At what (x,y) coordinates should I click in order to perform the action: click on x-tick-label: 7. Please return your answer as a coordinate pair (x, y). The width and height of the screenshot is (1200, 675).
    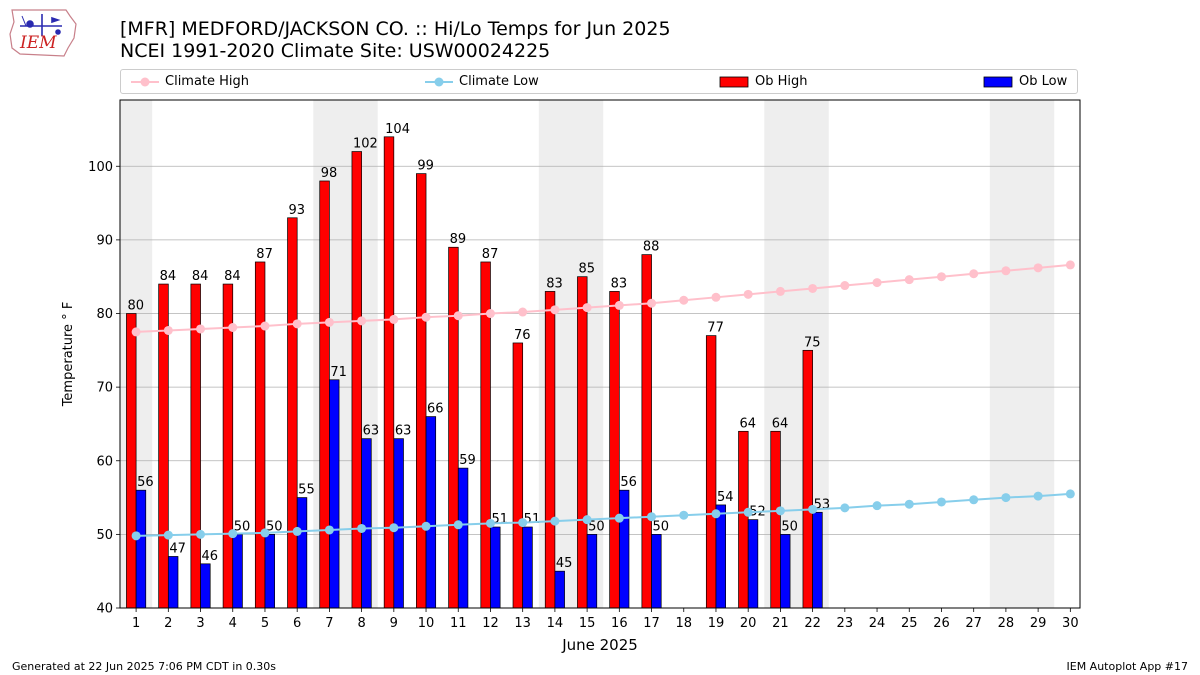
    Looking at the image, I should click on (329, 623).